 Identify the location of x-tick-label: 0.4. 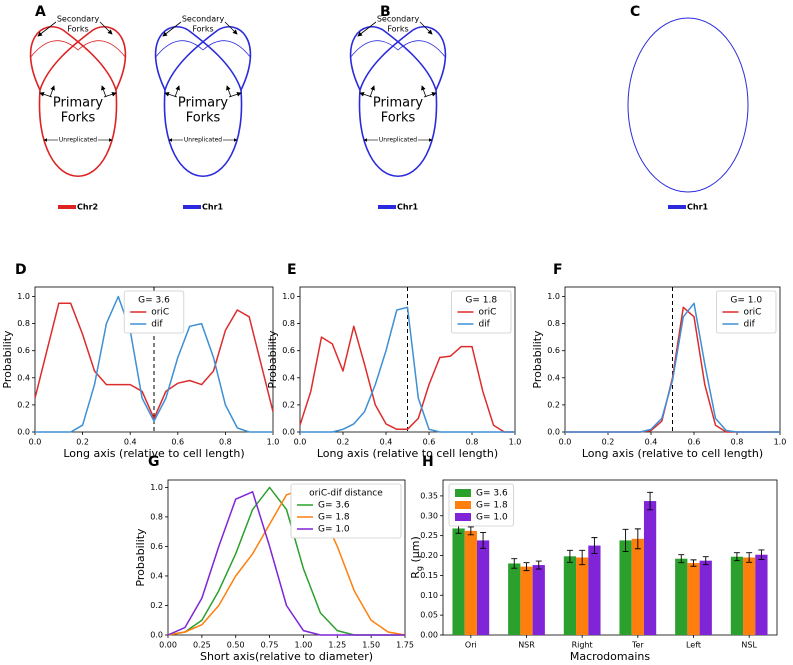
(386, 442).